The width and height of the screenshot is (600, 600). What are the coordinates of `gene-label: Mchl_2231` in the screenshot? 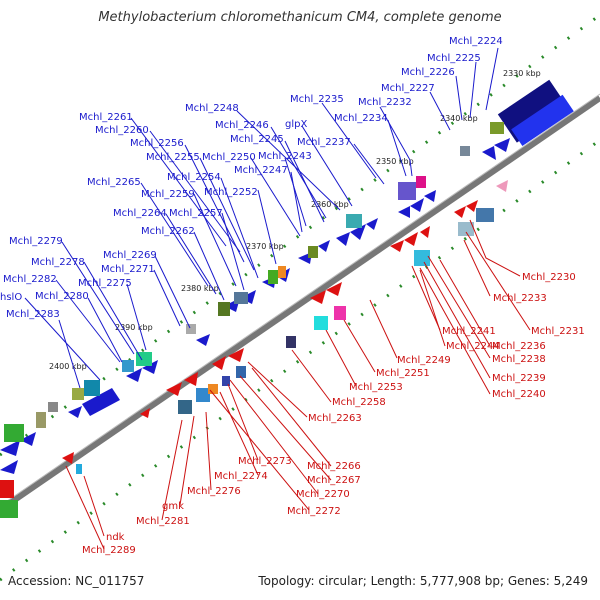 It's located at (558, 331).